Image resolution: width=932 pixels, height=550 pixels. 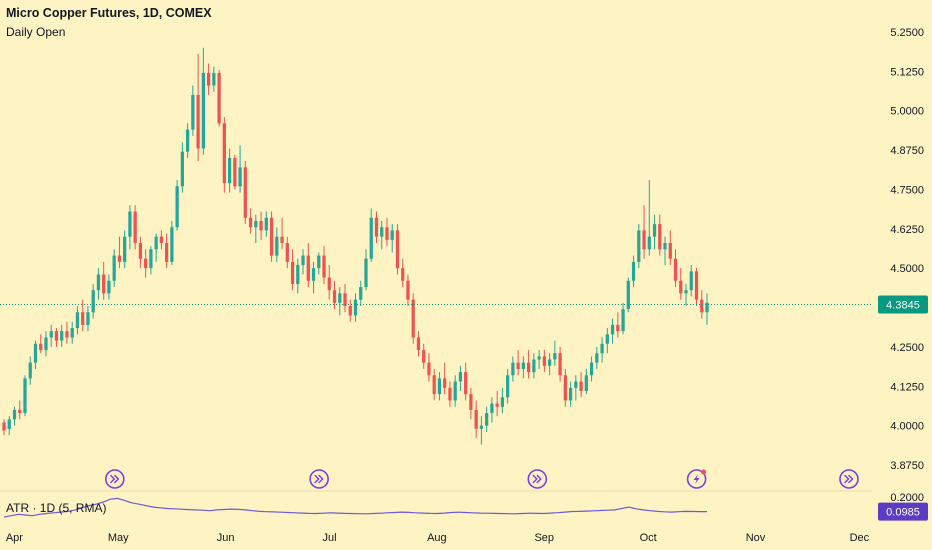 What do you see at coordinates (907, 151) in the screenshot?
I see `price-tick-label: 4.8750` at bounding box center [907, 151].